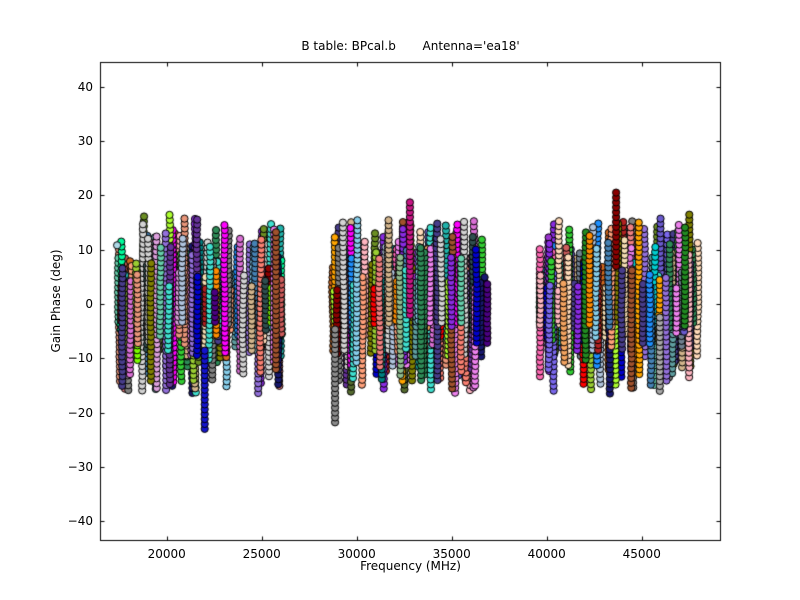  Describe the element at coordinates (56, 301) in the screenshot. I see `y-axis-label: Gain Phase (deg)` at that location.